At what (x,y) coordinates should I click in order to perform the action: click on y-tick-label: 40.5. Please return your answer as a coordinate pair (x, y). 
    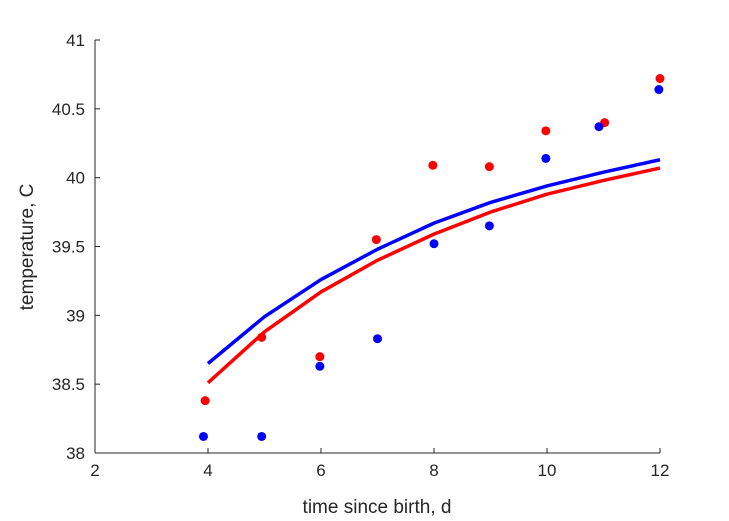
    Looking at the image, I should click on (68, 109).